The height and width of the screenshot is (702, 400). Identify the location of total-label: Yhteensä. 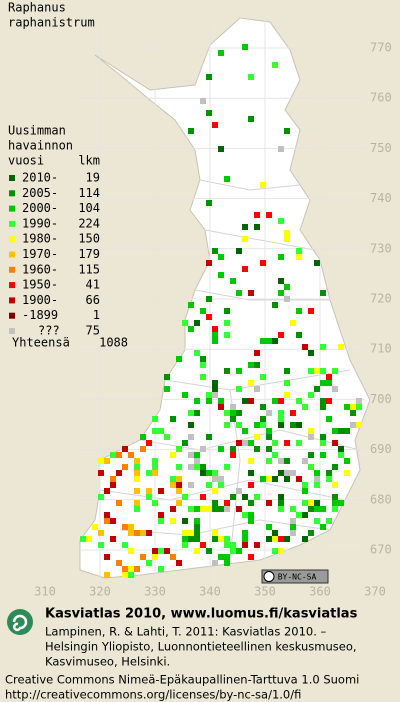
(41, 343).